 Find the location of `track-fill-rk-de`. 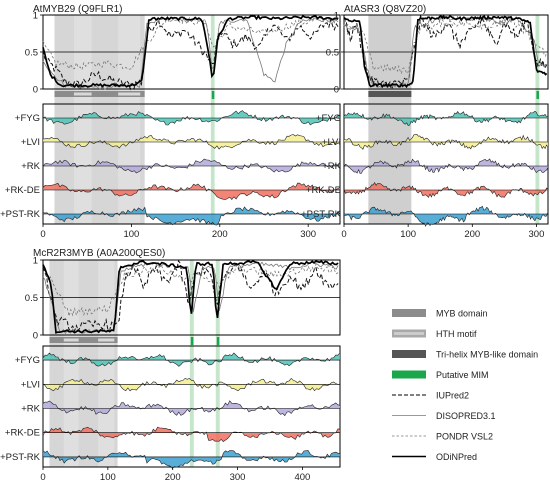

track-fill-rk-de is located at coordinates (191, 434).